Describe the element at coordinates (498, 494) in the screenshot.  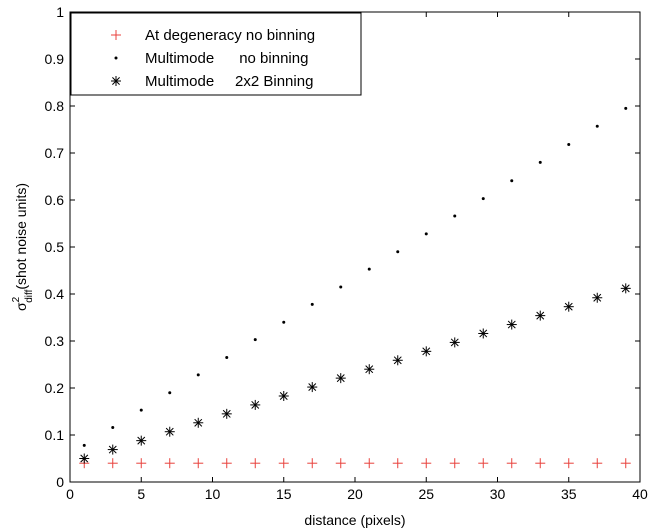
I see `x-tick-label: 30` at that location.